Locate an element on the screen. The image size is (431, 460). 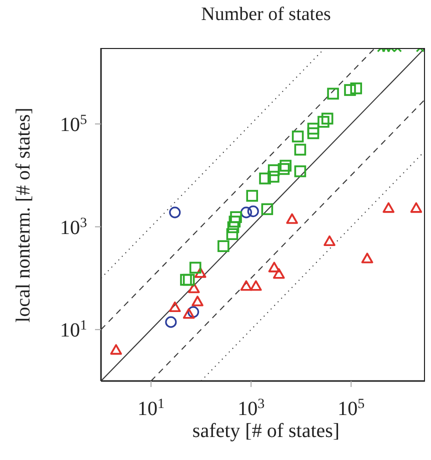
chart-title: Number of states is located at coordinates (266, 15).